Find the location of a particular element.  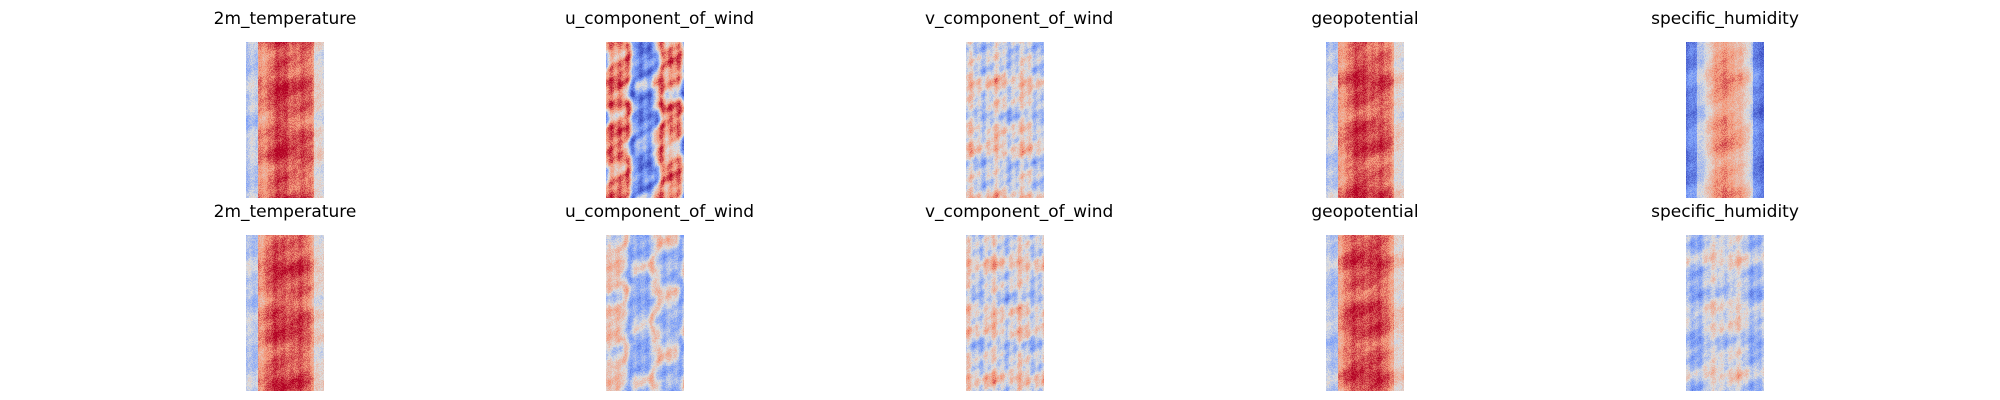

heatmap-panel-1: 2m_temperature is located at coordinates (285, 103).